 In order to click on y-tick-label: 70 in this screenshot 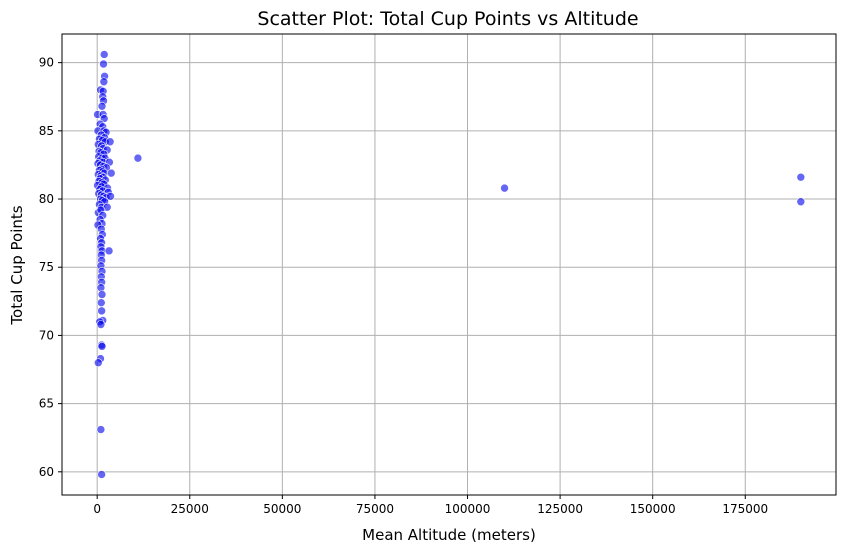, I will do `click(46, 335)`.